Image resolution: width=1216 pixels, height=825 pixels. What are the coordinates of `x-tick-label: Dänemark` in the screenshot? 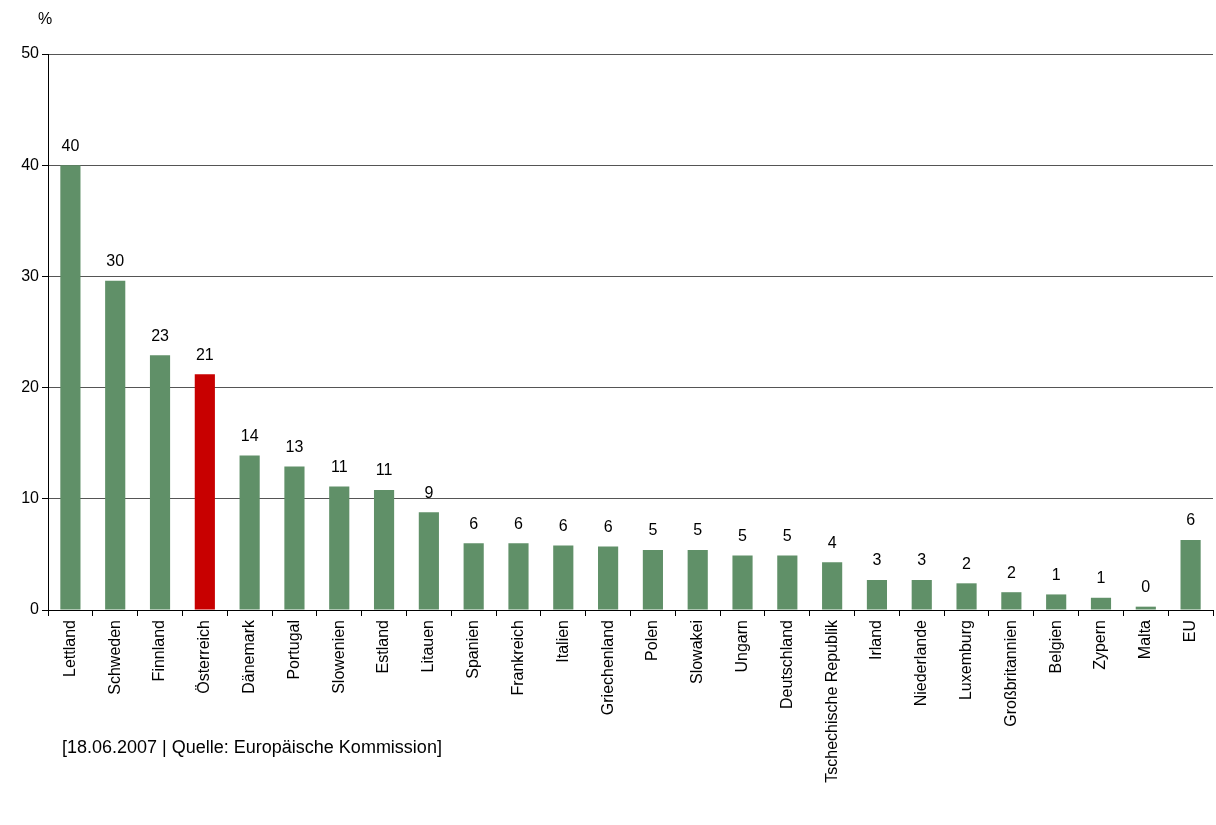 It's located at (249, 656).